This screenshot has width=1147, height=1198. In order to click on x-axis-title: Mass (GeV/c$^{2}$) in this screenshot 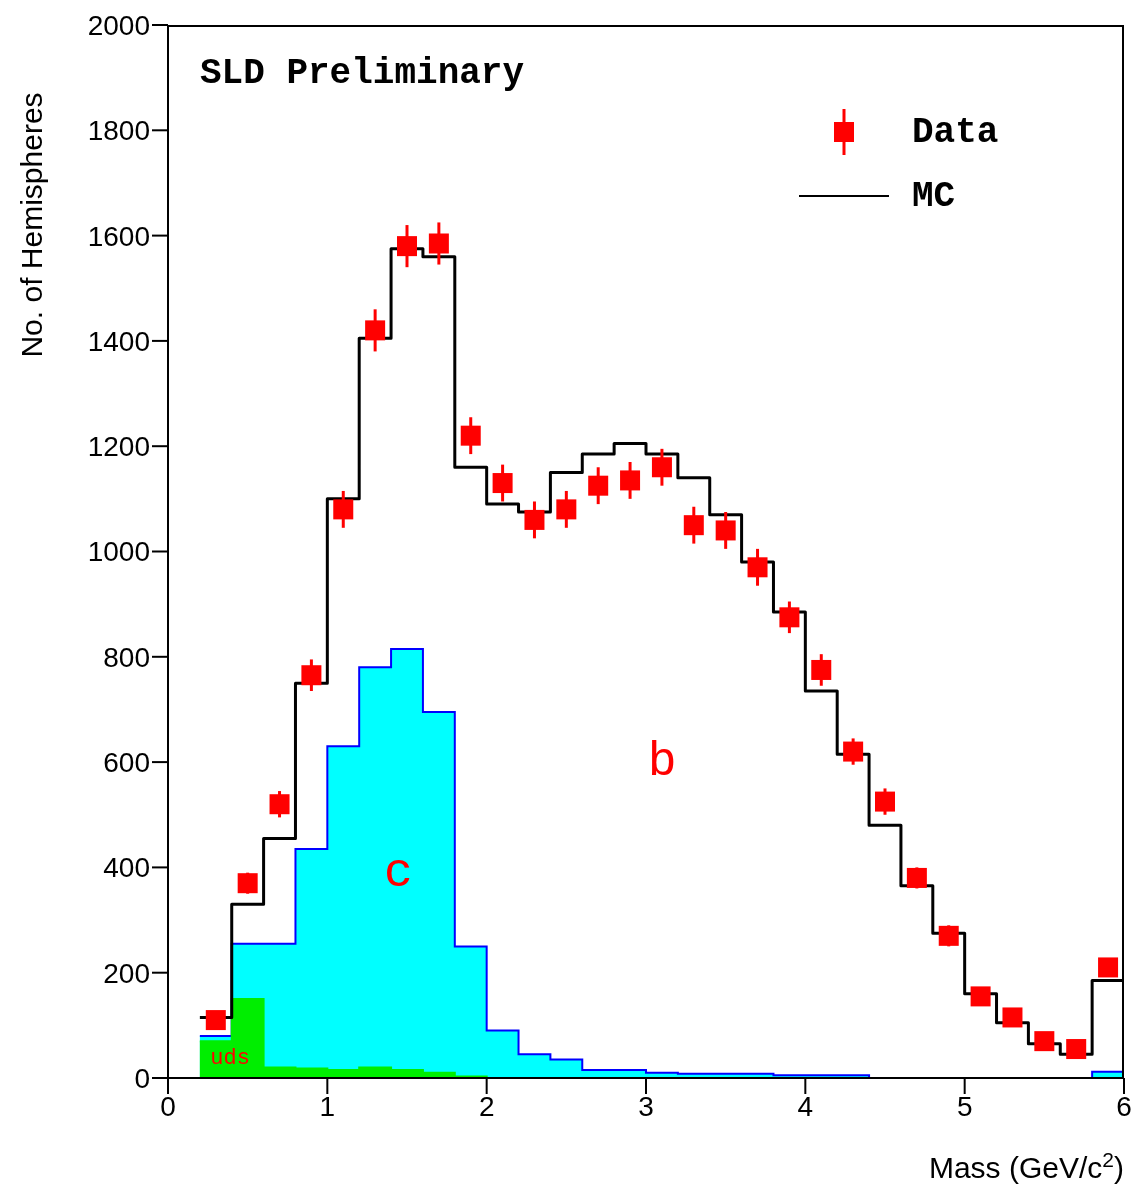, I will do `click(1026, 1165)`.